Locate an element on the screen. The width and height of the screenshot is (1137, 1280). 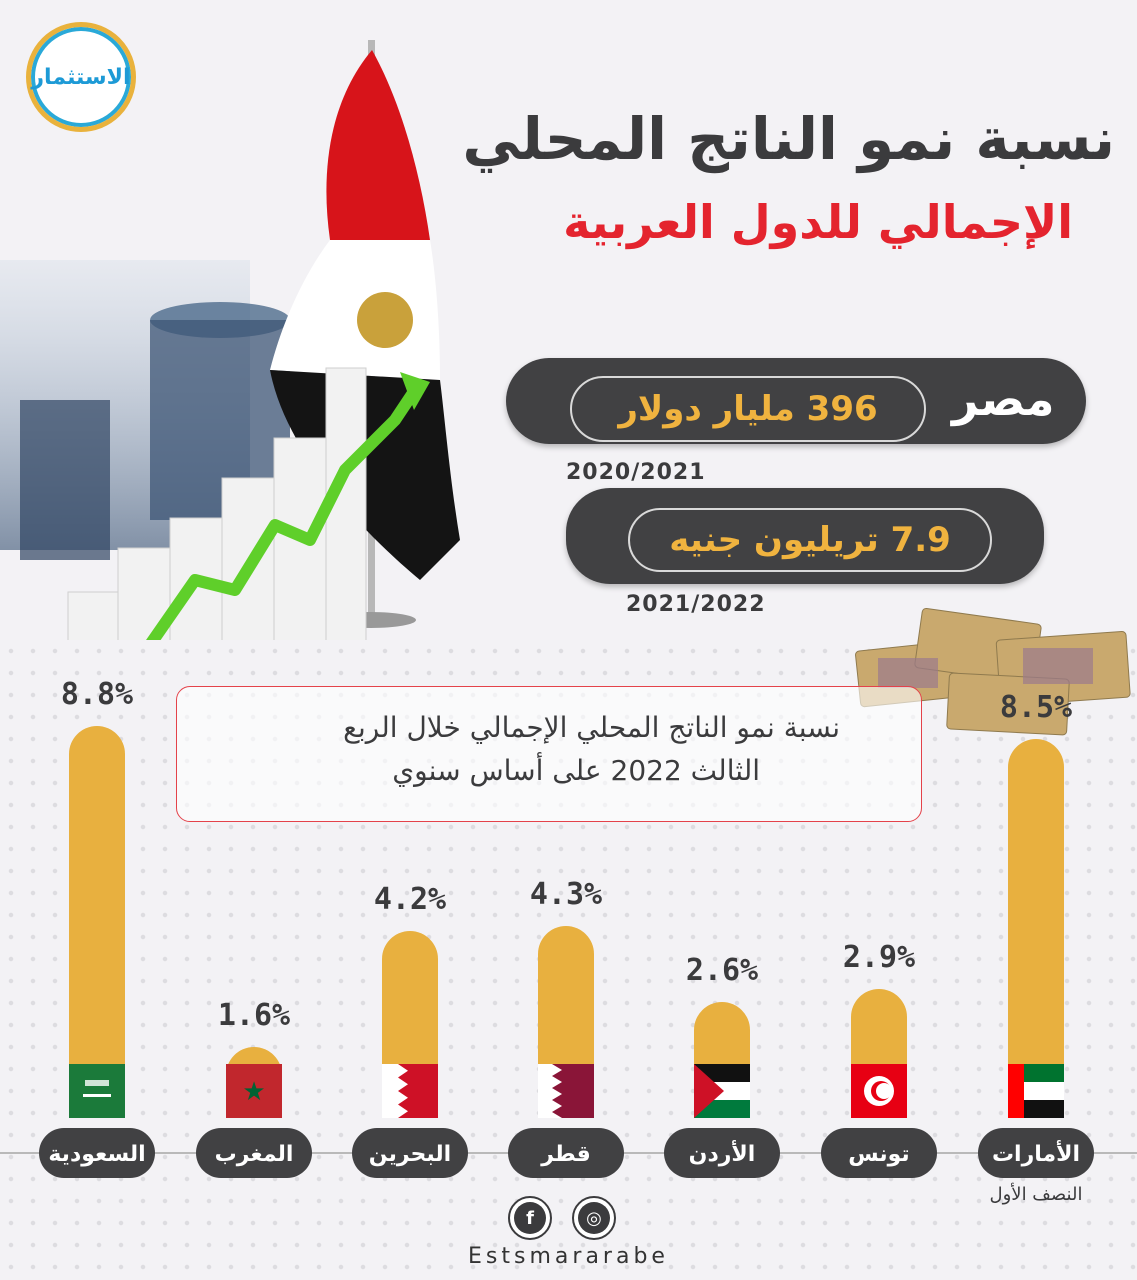
data-label: 4.3% is located at coordinates (566, 894).